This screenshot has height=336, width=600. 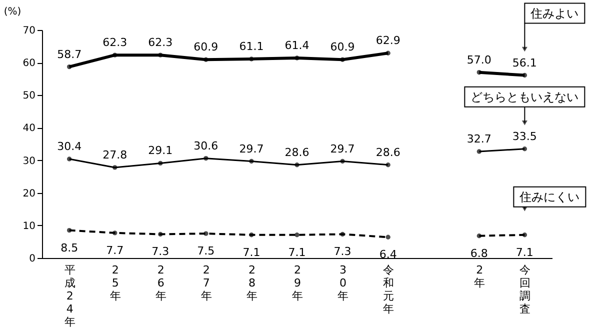 I want to click on y-tick-label: 60, so click(x=29, y=64).